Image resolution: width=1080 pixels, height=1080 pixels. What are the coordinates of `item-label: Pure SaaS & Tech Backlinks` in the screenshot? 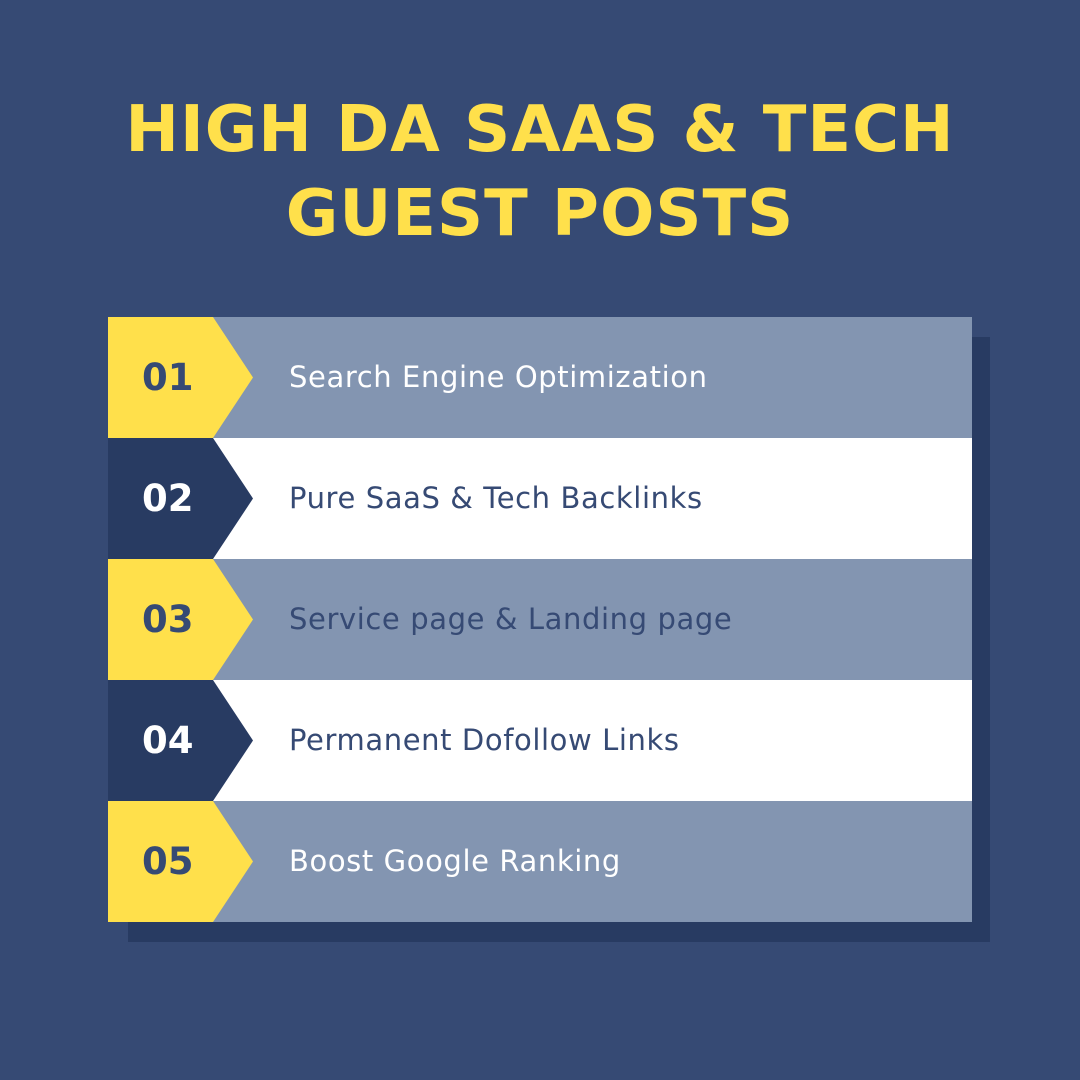 It's located at (496, 498).